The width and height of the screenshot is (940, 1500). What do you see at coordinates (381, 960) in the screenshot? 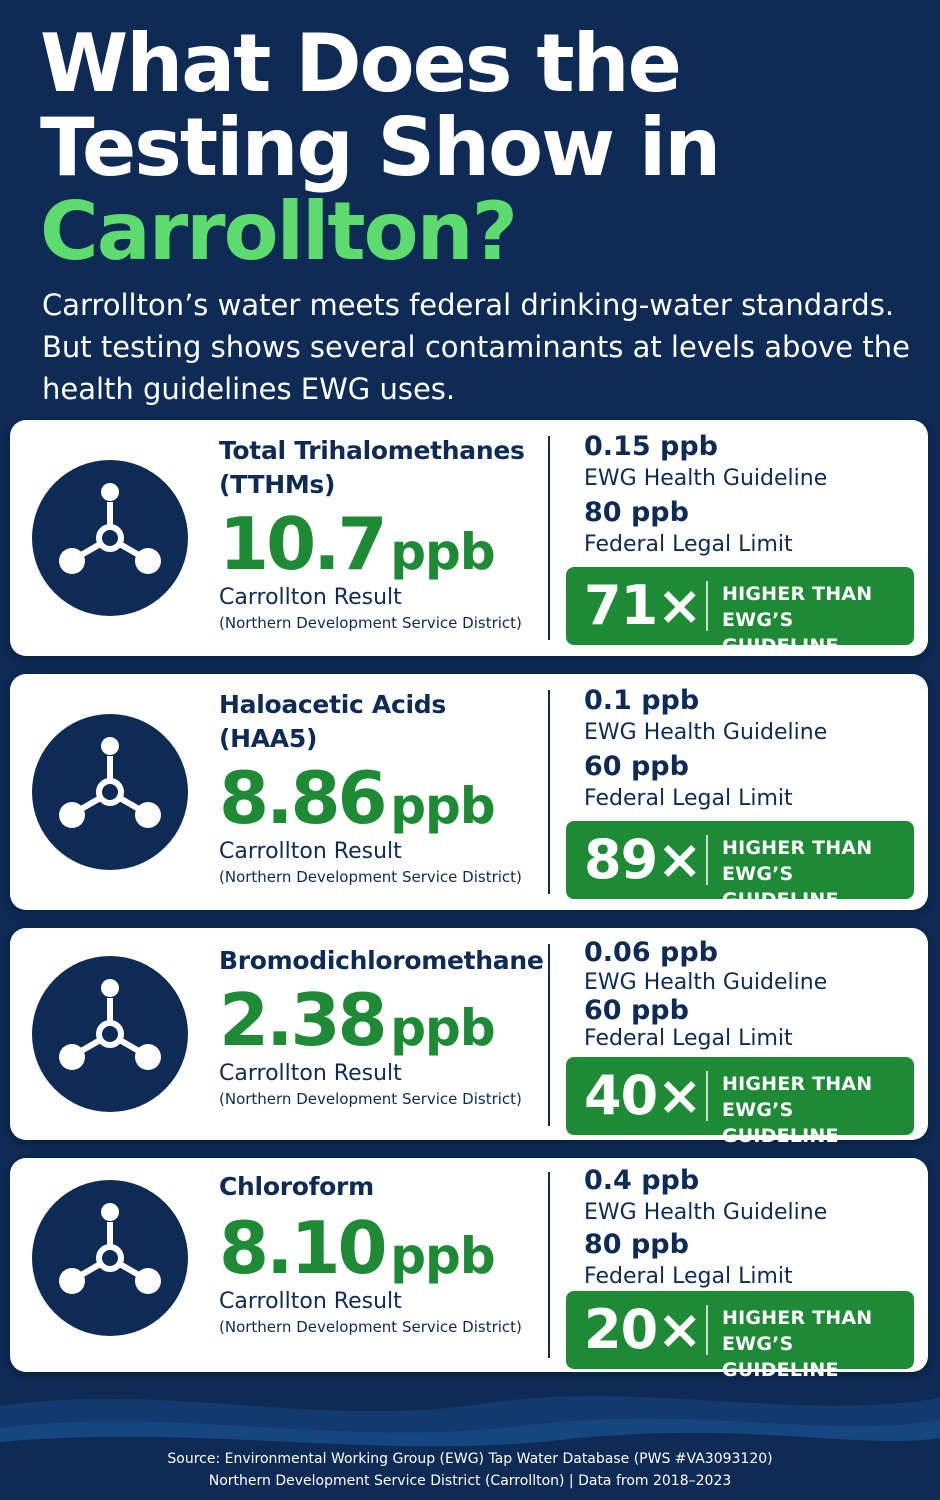
I see `contaminant-name: Bromodichloromethane` at bounding box center [381, 960].